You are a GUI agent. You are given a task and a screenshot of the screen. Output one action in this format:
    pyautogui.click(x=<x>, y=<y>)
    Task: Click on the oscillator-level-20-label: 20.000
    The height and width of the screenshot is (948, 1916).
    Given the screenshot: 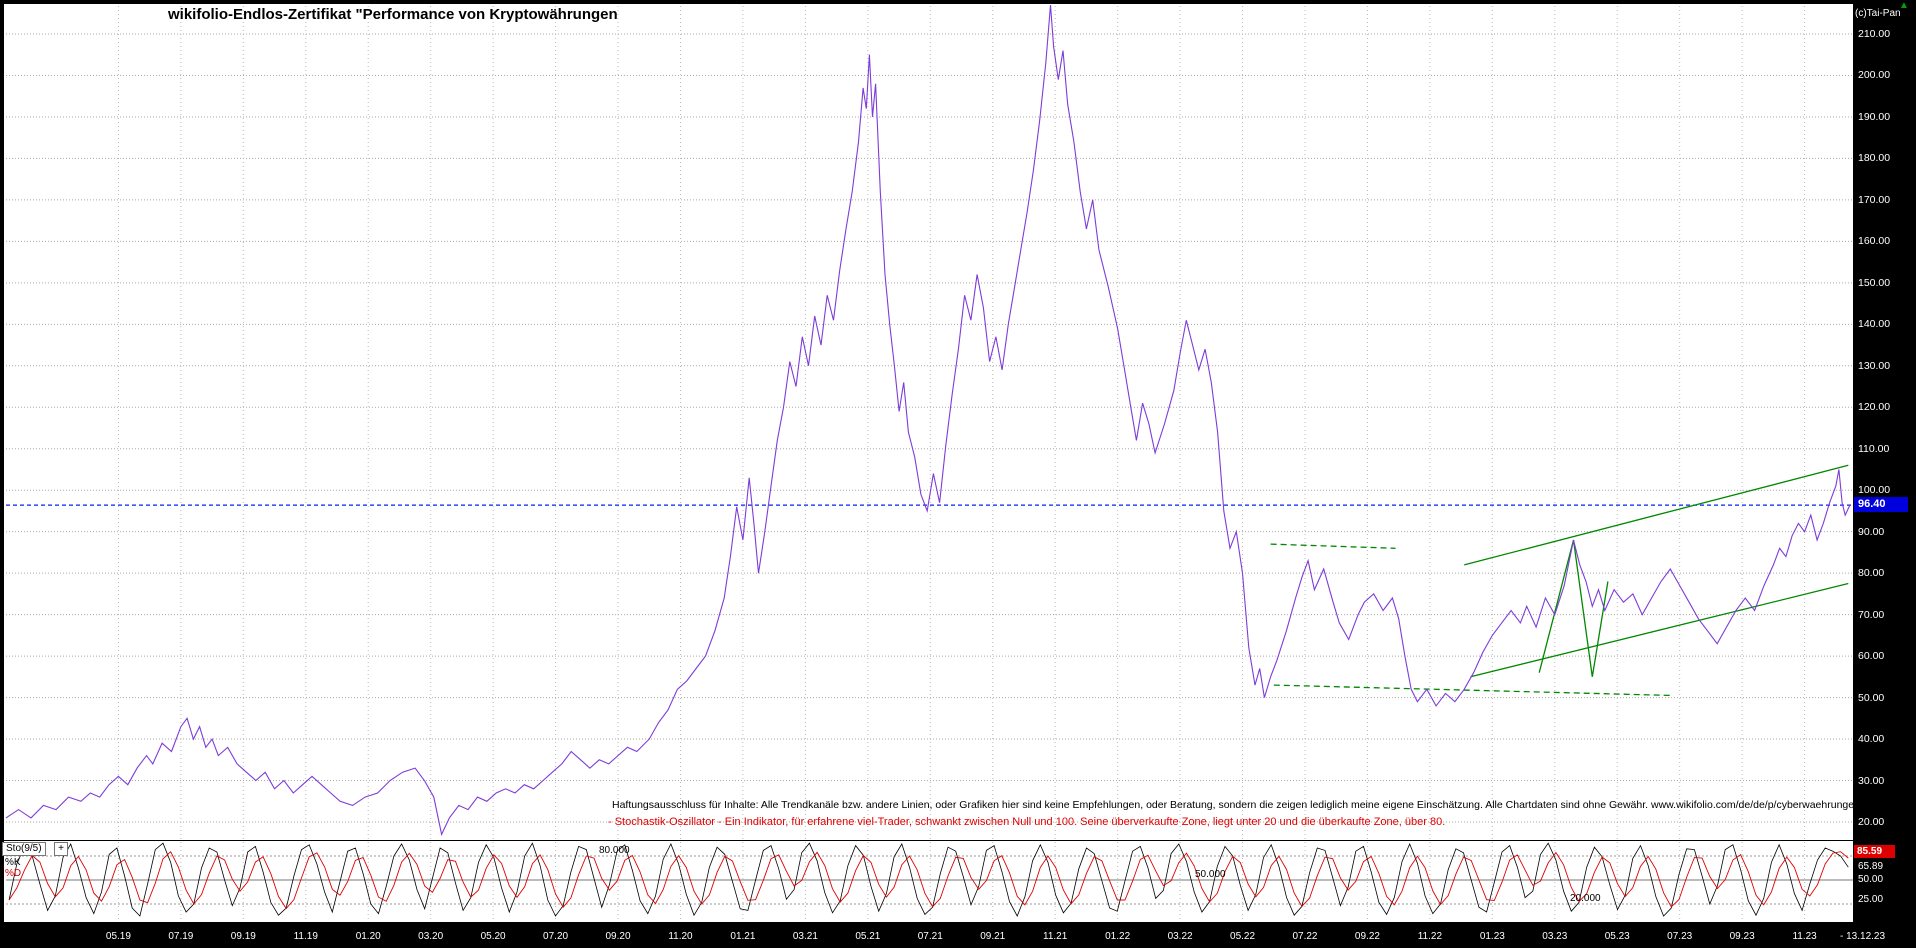 What is the action you would take?
    pyautogui.click(x=1585, y=898)
    